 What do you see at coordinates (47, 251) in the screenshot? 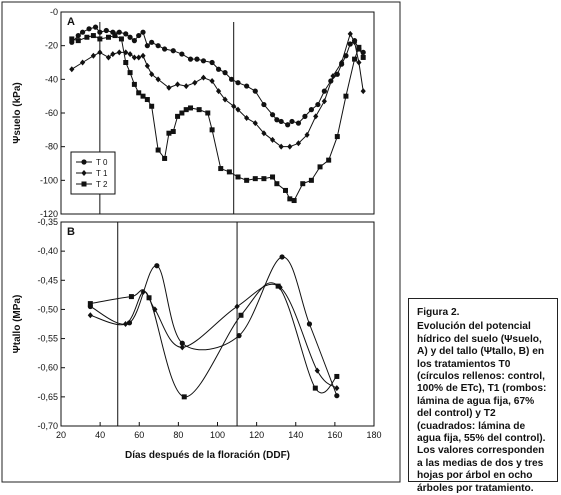
I see `y-tick-label: -0,40` at bounding box center [47, 251].